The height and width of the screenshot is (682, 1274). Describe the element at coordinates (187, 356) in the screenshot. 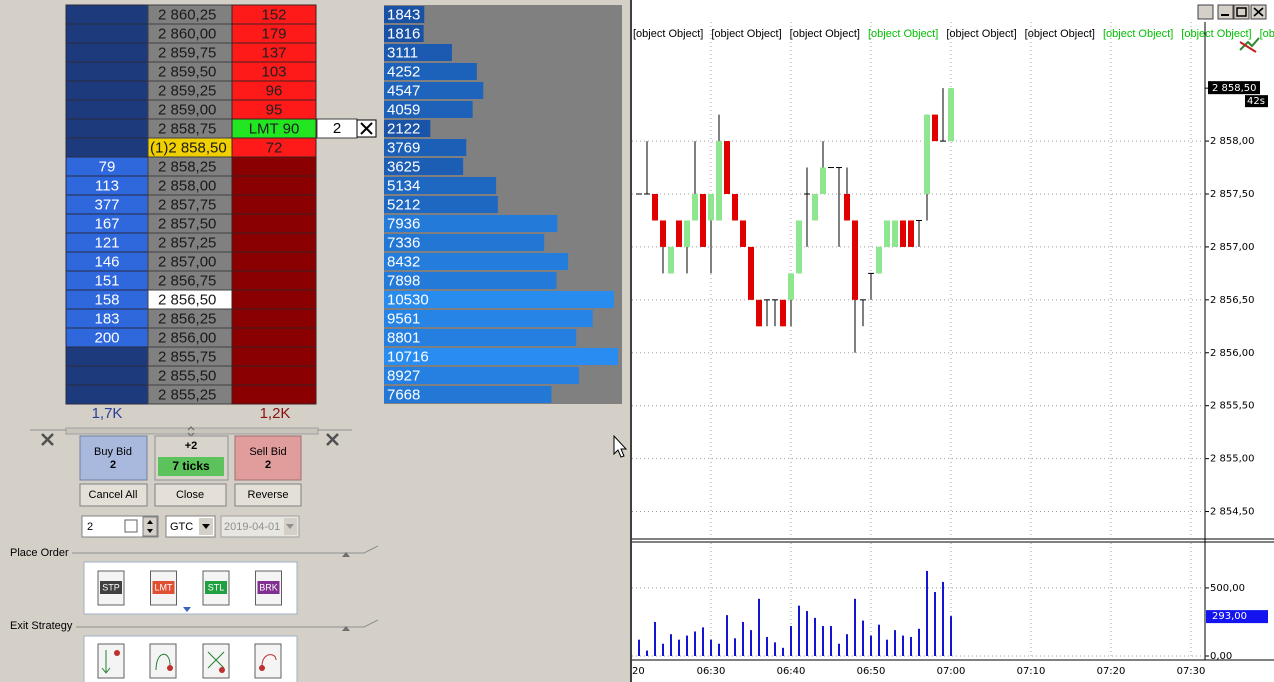

I see `price-level: 2 855,75` at that location.